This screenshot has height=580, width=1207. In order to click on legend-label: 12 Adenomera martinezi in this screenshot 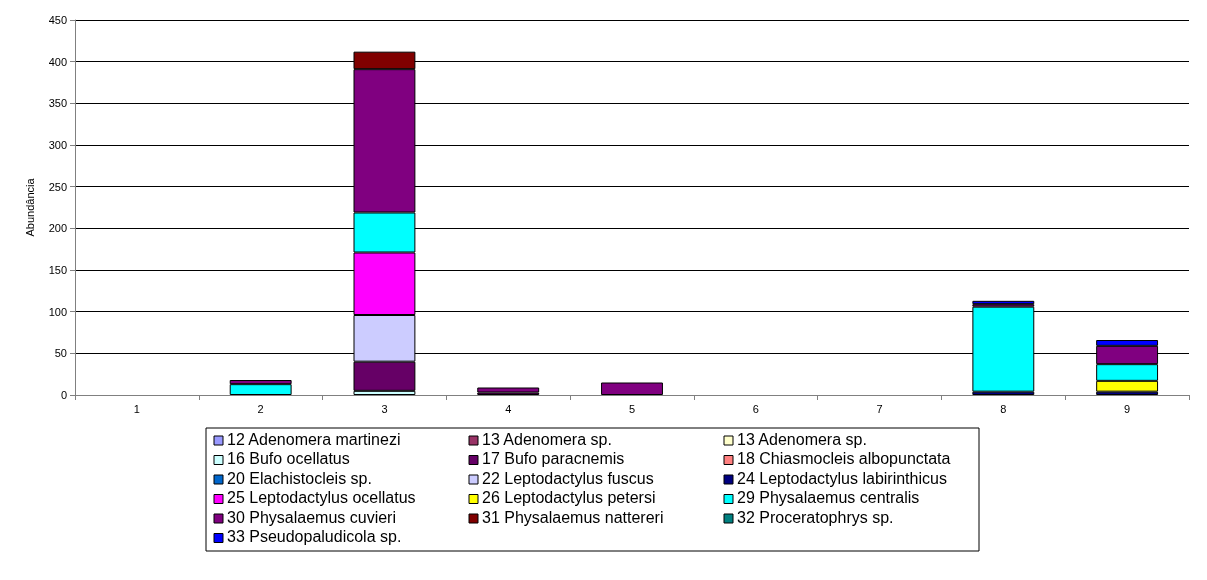, I will do `click(314, 439)`.